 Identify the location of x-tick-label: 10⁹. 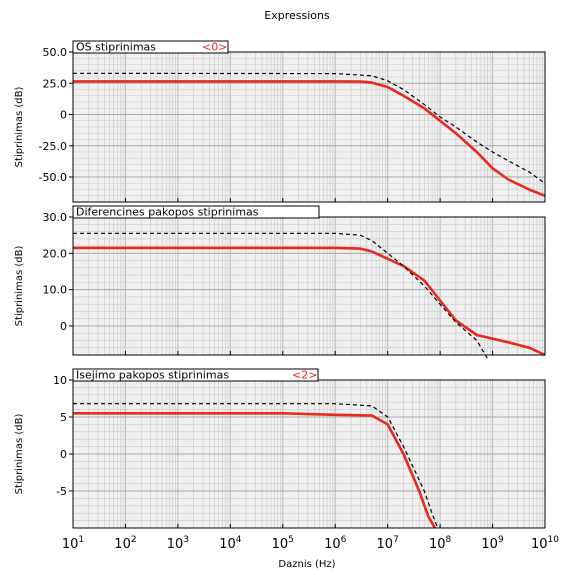
(492, 543).